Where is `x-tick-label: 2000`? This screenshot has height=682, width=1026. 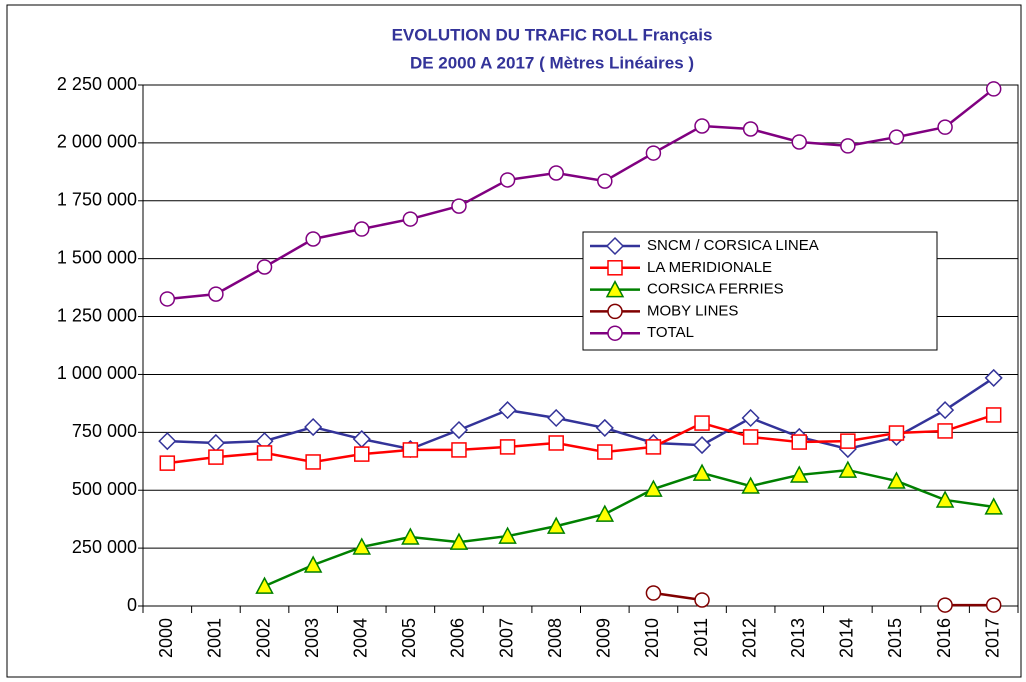 x-tick-label: 2000 is located at coordinates (166, 638).